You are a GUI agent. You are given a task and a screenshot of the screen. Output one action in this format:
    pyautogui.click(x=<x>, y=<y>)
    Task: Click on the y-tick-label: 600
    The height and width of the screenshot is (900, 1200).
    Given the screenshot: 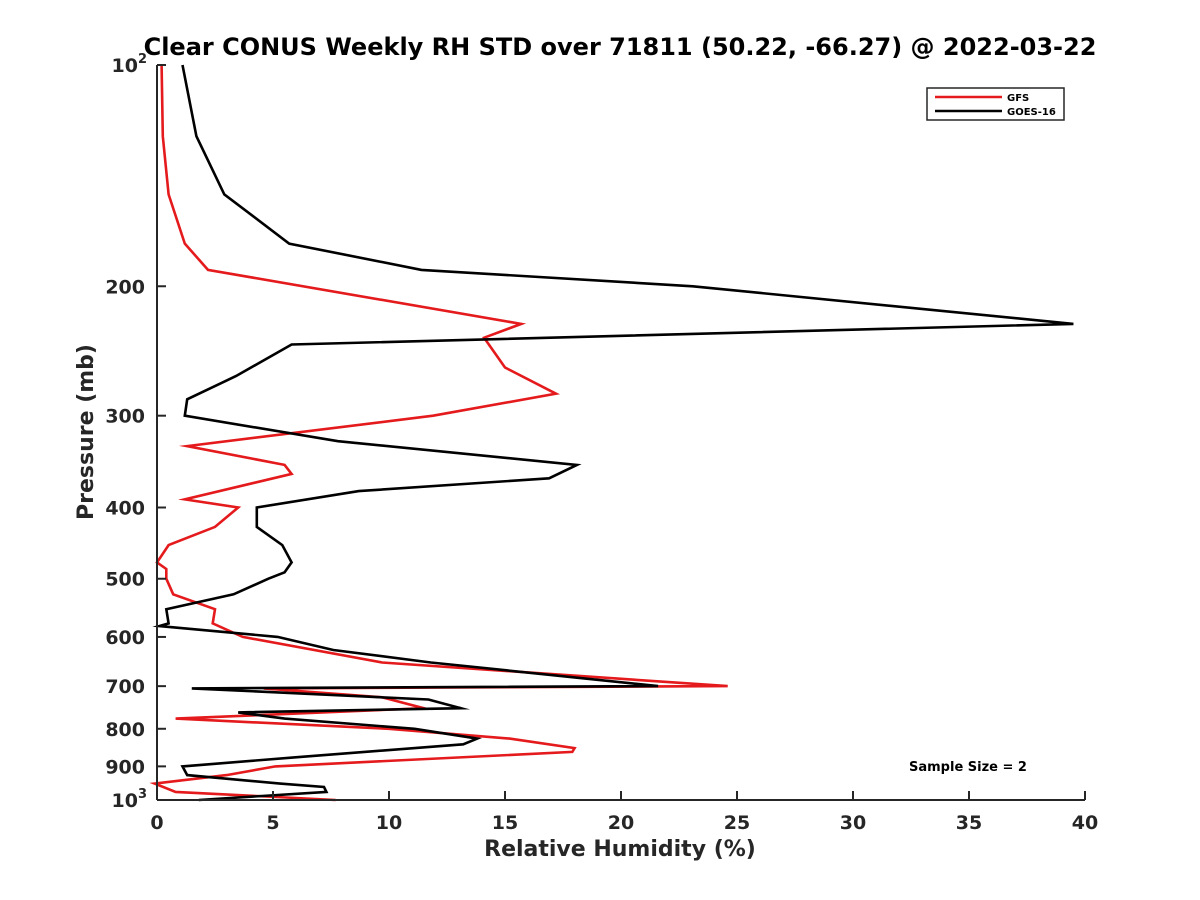 What is the action you would take?
    pyautogui.click(x=125, y=638)
    